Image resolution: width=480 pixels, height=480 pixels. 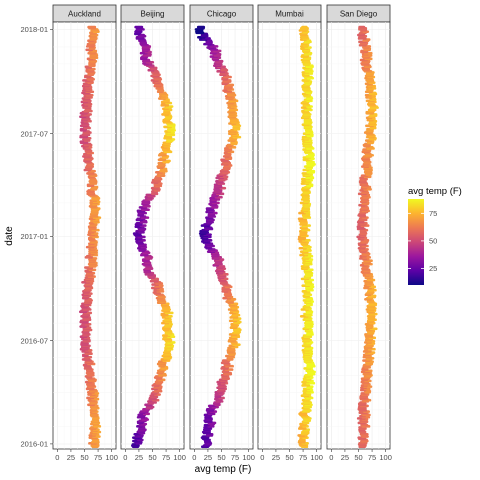 What do you see at coordinates (433, 213) in the screenshot?
I see `legend-tick-label: 75` at bounding box center [433, 213].